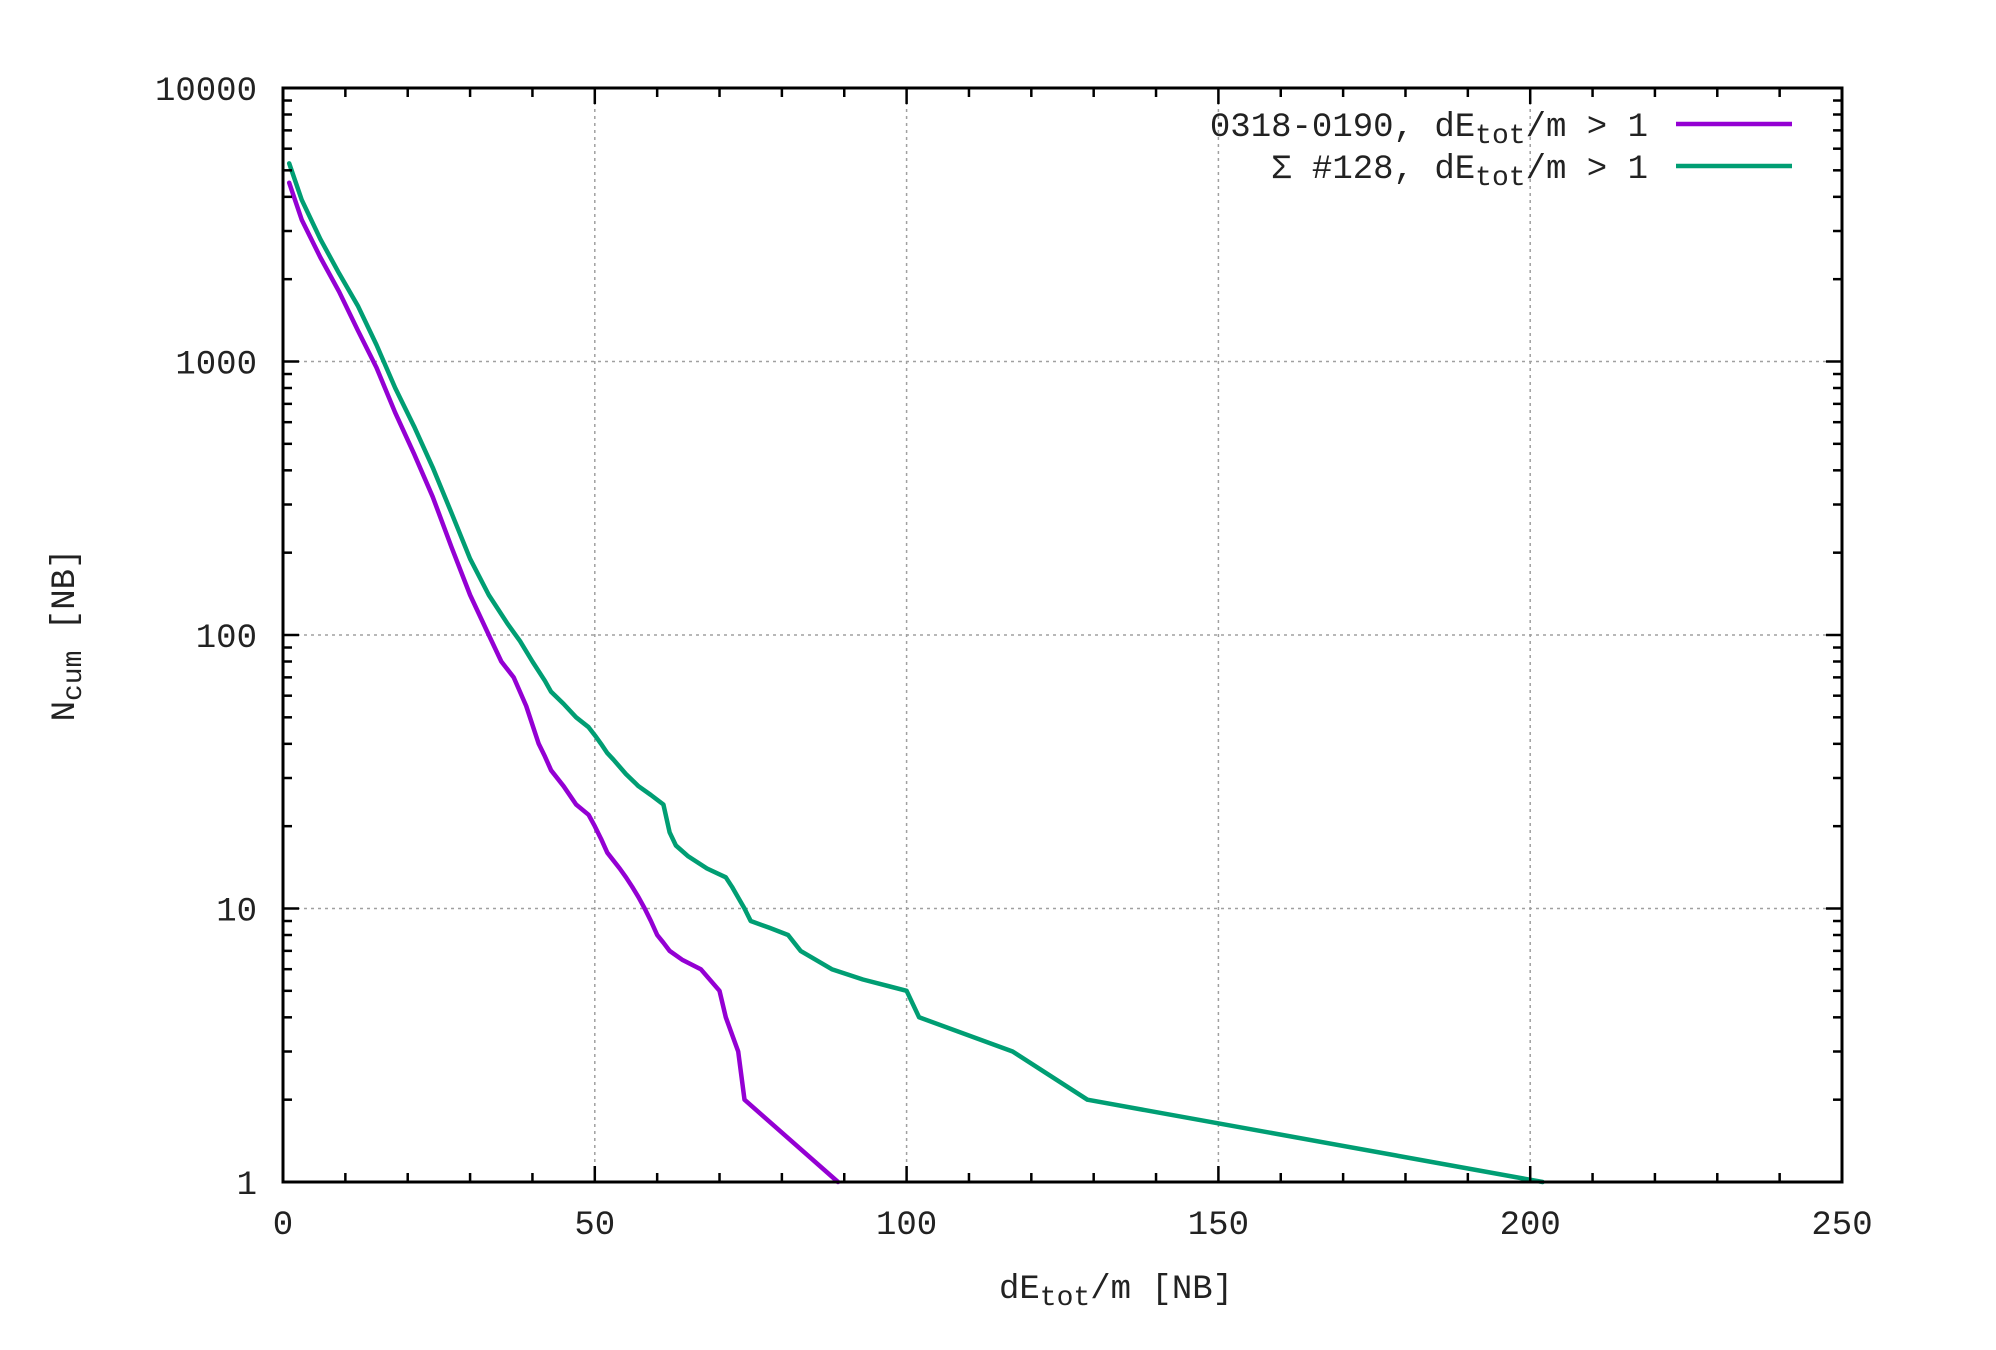 This screenshot has width=1996, height=1350. What do you see at coordinates (1218, 1226) in the screenshot?
I see `x-tick-label: 150` at bounding box center [1218, 1226].